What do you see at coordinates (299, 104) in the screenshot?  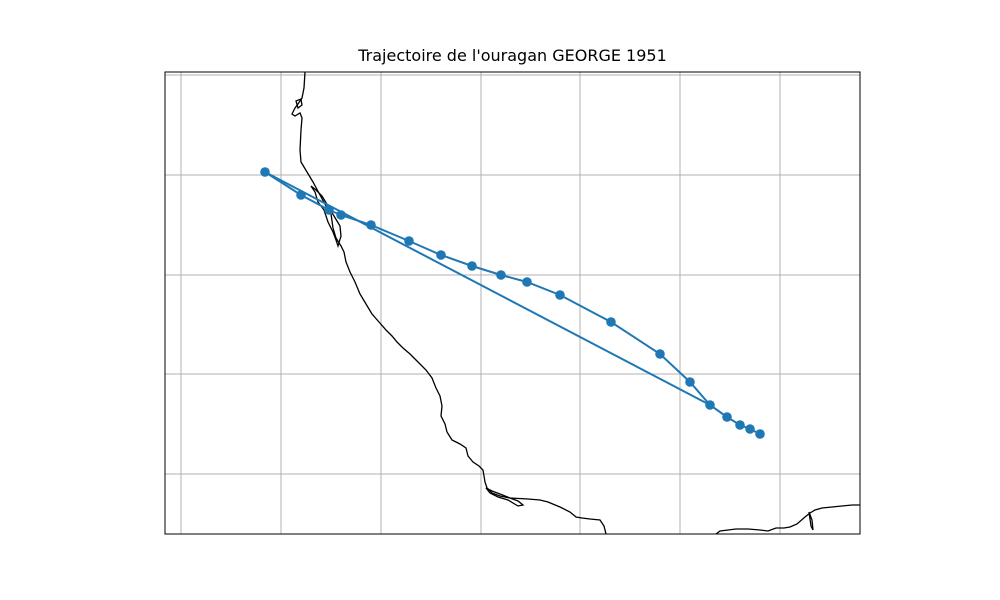 I see `coastline-island` at bounding box center [299, 104].